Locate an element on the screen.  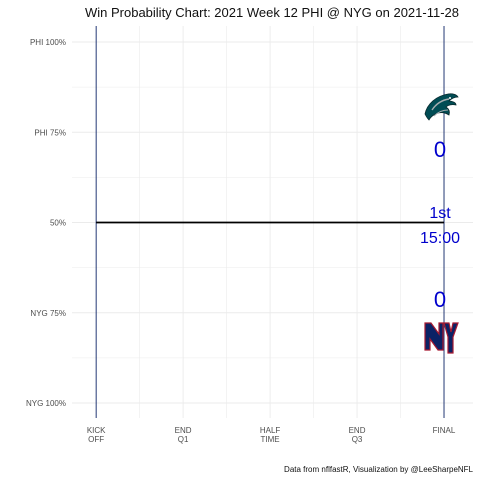
away-score: 0 is located at coordinates (440, 149).